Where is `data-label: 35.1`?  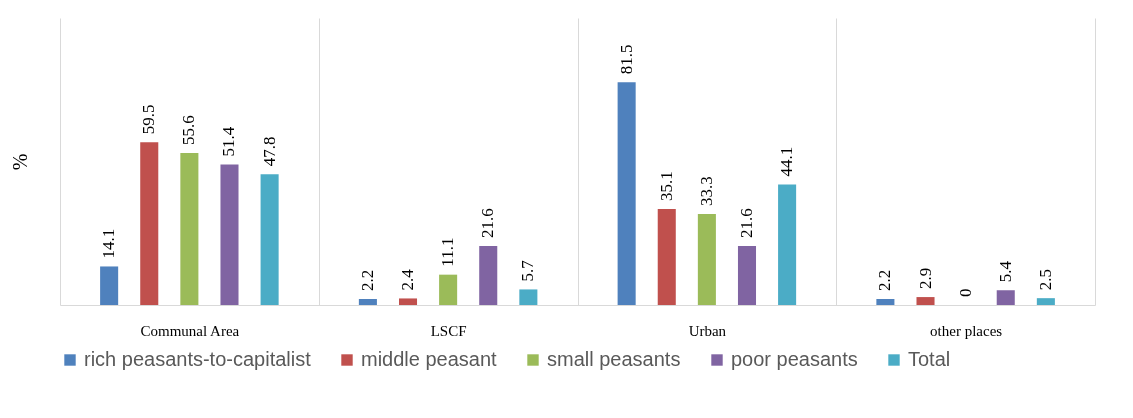 data-label: 35.1 is located at coordinates (666, 186).